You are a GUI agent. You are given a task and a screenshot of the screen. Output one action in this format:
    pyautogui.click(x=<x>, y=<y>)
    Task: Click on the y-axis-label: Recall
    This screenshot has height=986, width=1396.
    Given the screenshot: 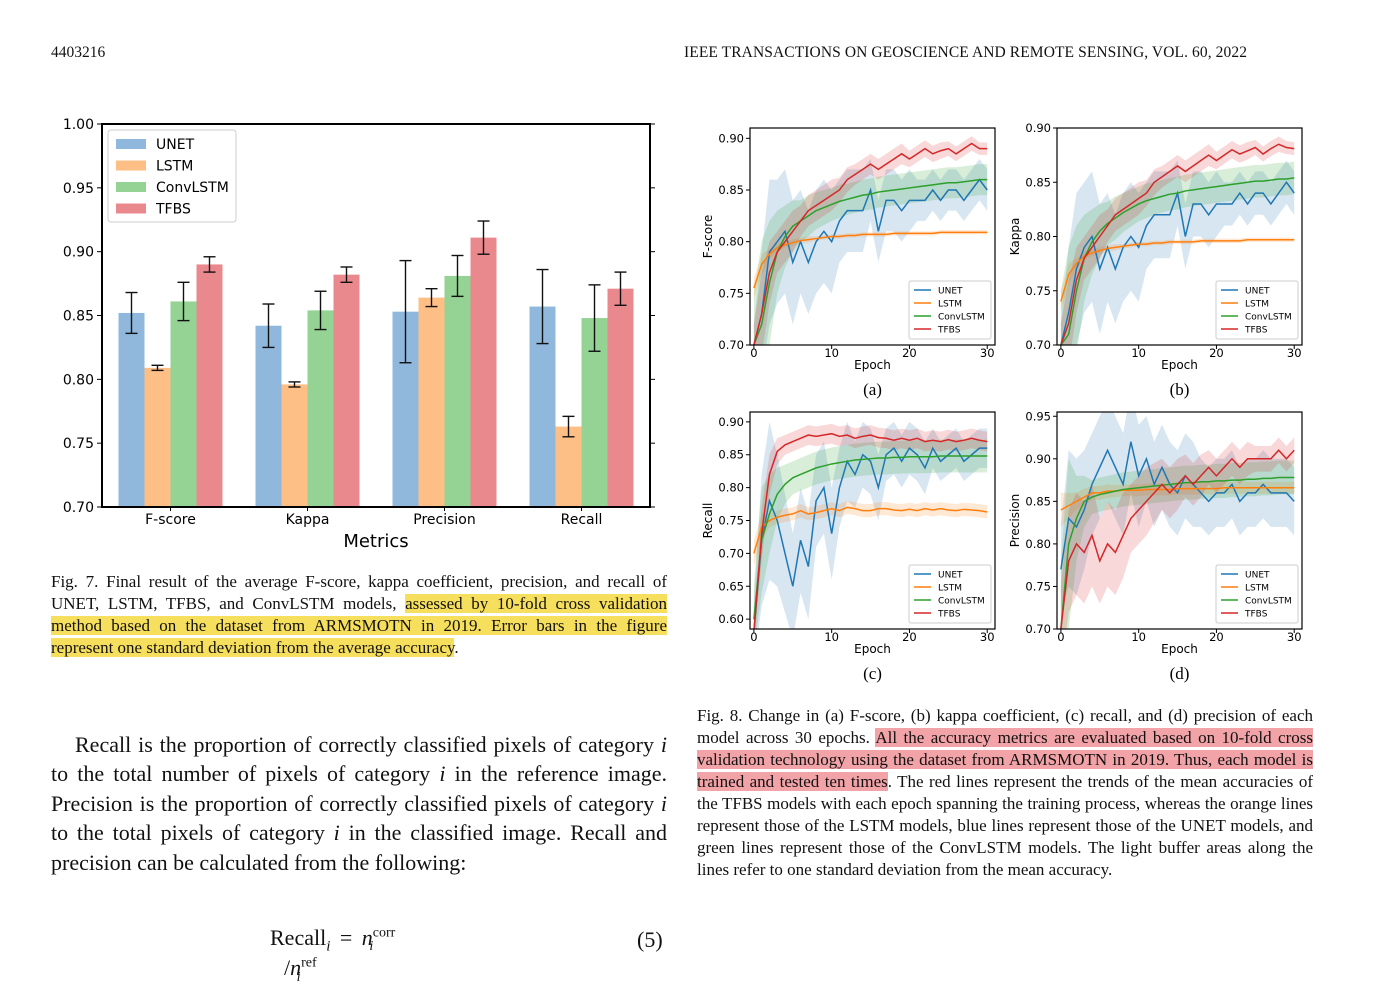 What is the action you would take?
    pyautogui.click(x=708, y=521)
    